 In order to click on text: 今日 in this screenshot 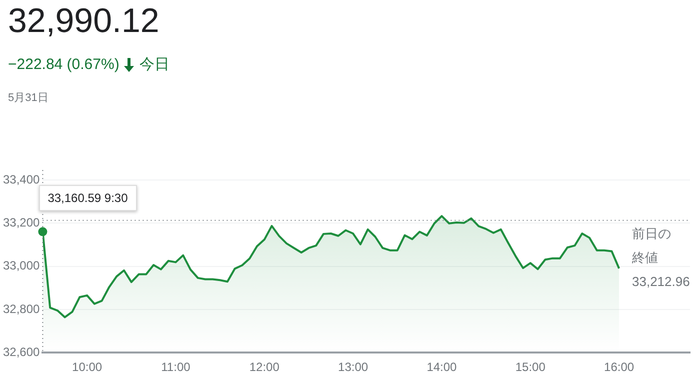, I will do `click(154, 64)`.